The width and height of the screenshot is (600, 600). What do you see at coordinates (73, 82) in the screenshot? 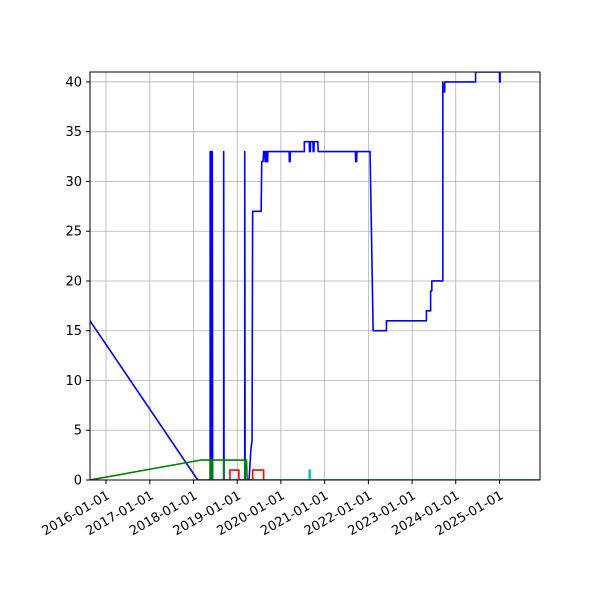
I see `y-tick-label: 40` at bounding box center [73, 82].